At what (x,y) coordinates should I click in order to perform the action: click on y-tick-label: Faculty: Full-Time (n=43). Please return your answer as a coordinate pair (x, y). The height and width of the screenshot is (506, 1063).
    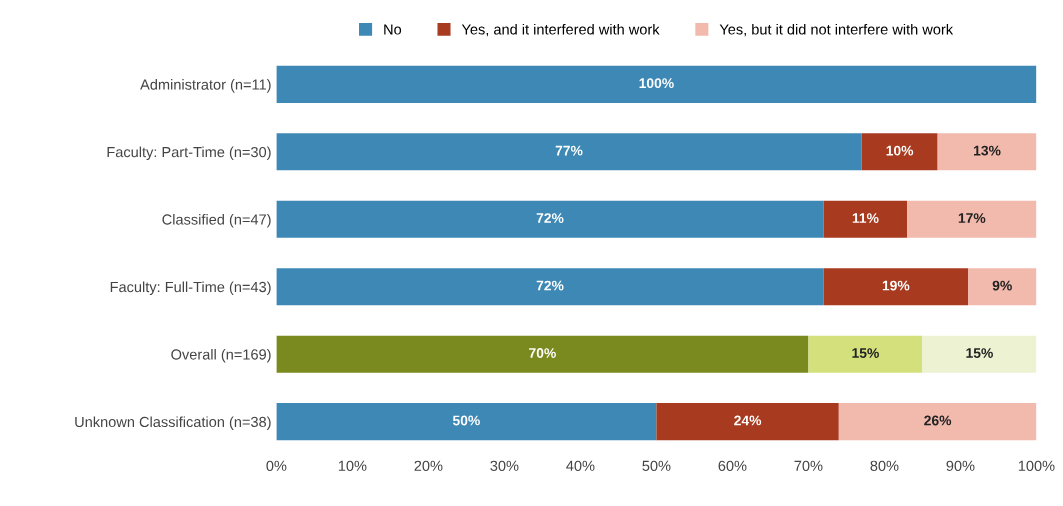
    Looking at the image, I should click on (190, 288).